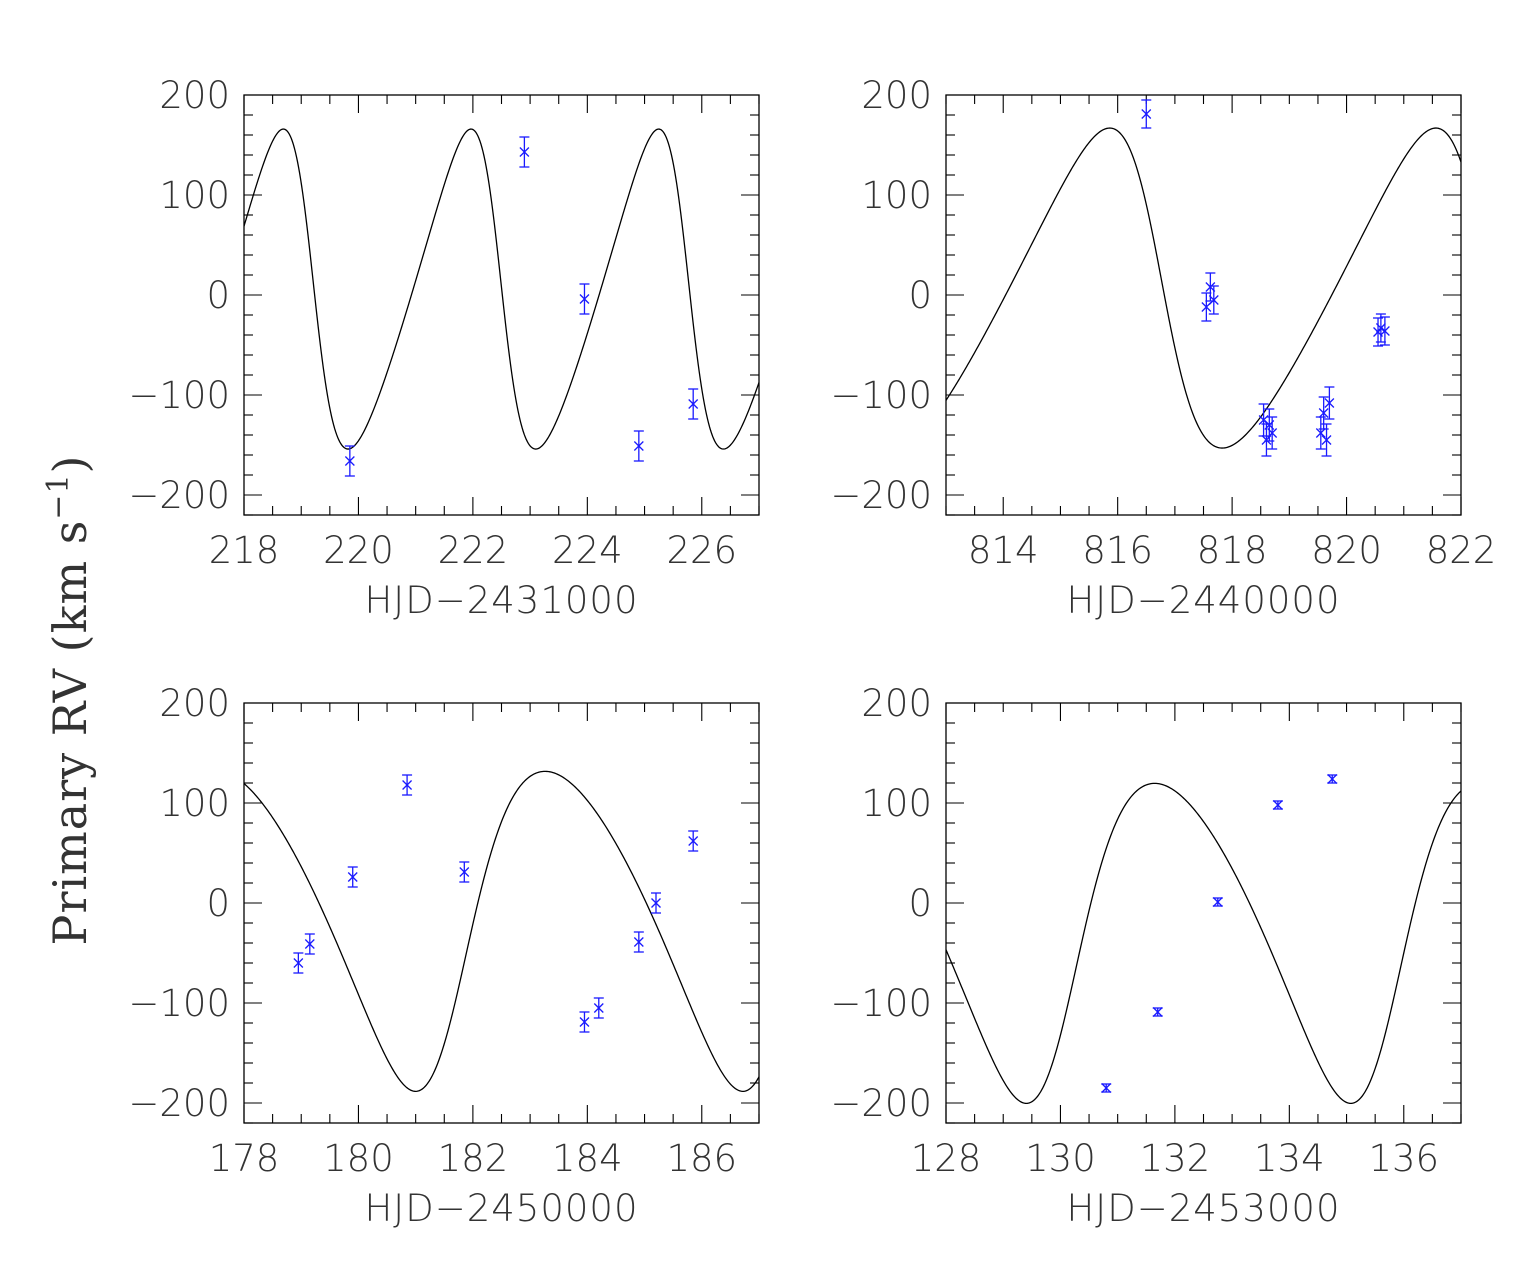 This screenshot has height=1264, width=1518. I want to click on x-axis-title: HJD−2440000, so click(1203, 600).